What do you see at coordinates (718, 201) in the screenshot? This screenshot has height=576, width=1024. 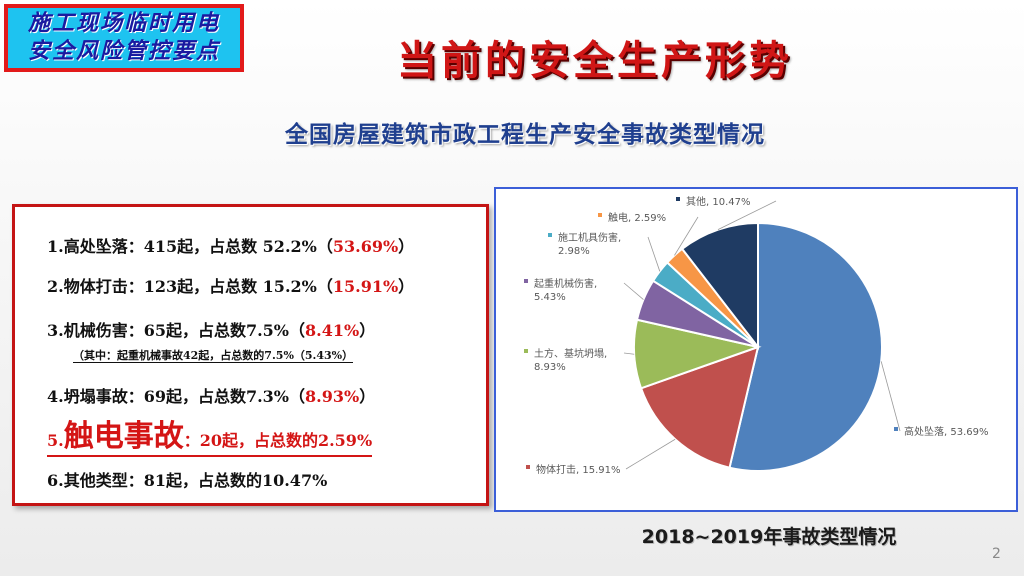 I see `pie-label-7: 其他, 10.47%` at bounding box center [718, 201].